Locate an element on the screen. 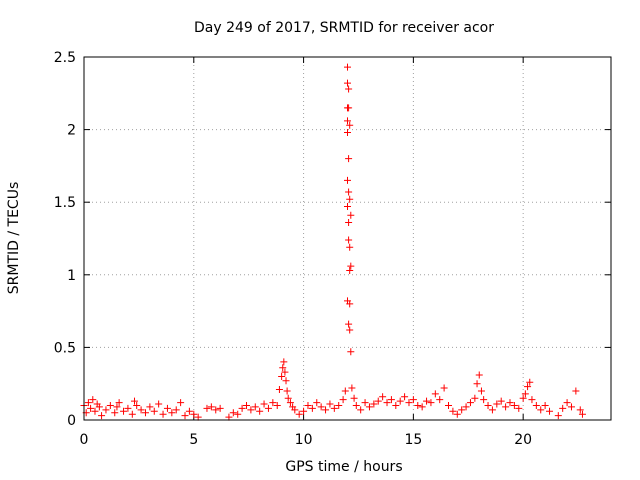 This screenshot has height=480, width=640. x-tick-label: 15 is located at coordinates (413, 440).